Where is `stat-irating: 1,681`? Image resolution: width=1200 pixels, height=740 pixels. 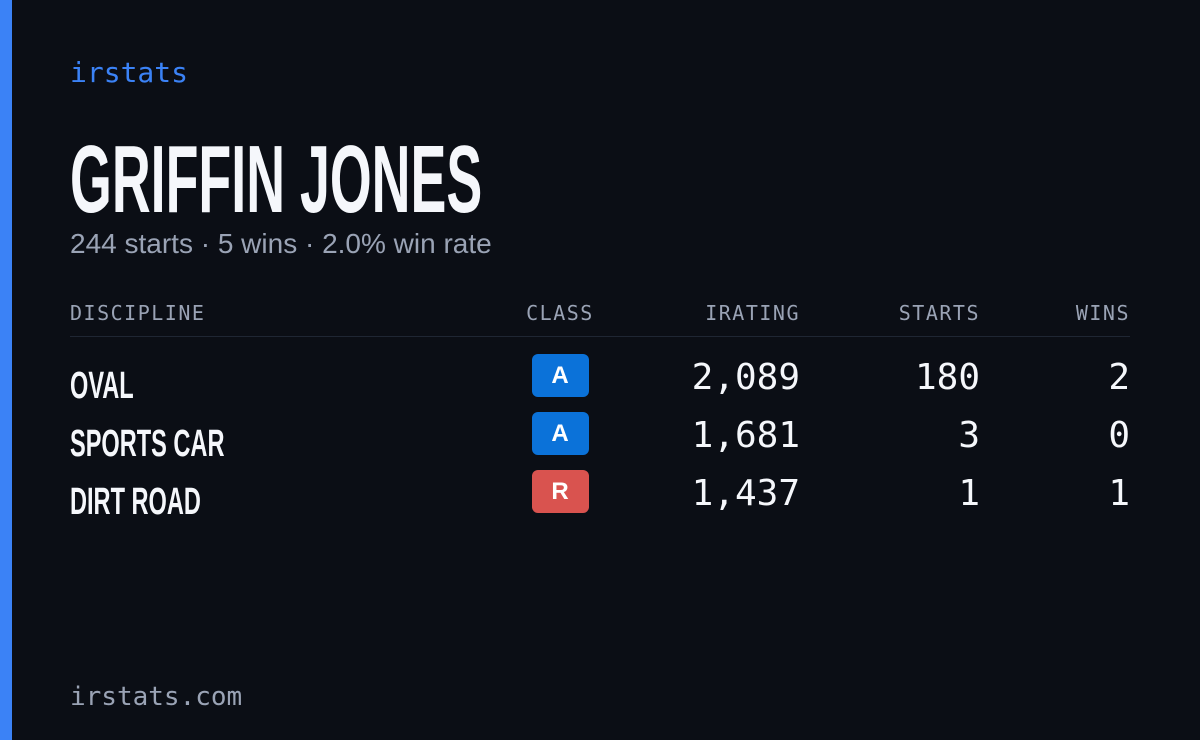
stat-irating: 1,681 is located at coordinates (745, 435).